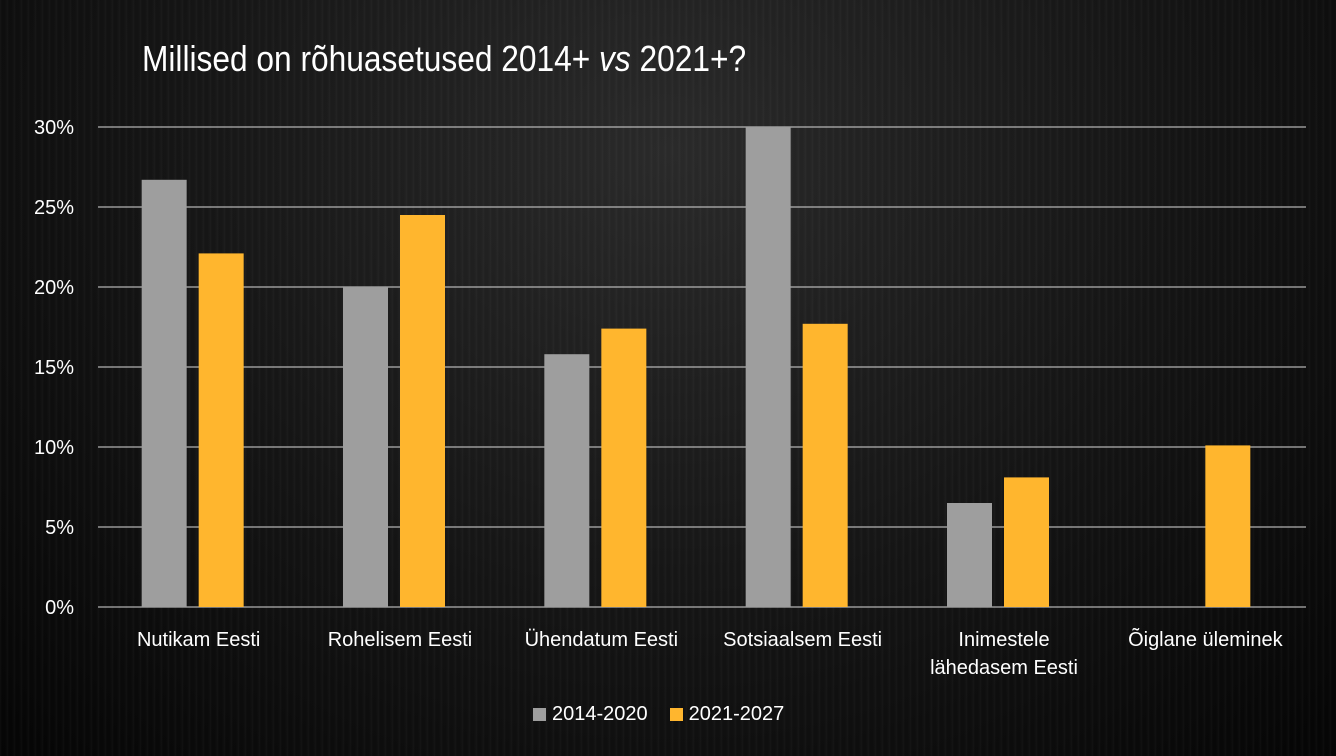 The width and height of the screenshot is (1336, 756). Describe the element at coordinates (539, 714) in the screenshot. I see `legend-swatch-2014` at that location.